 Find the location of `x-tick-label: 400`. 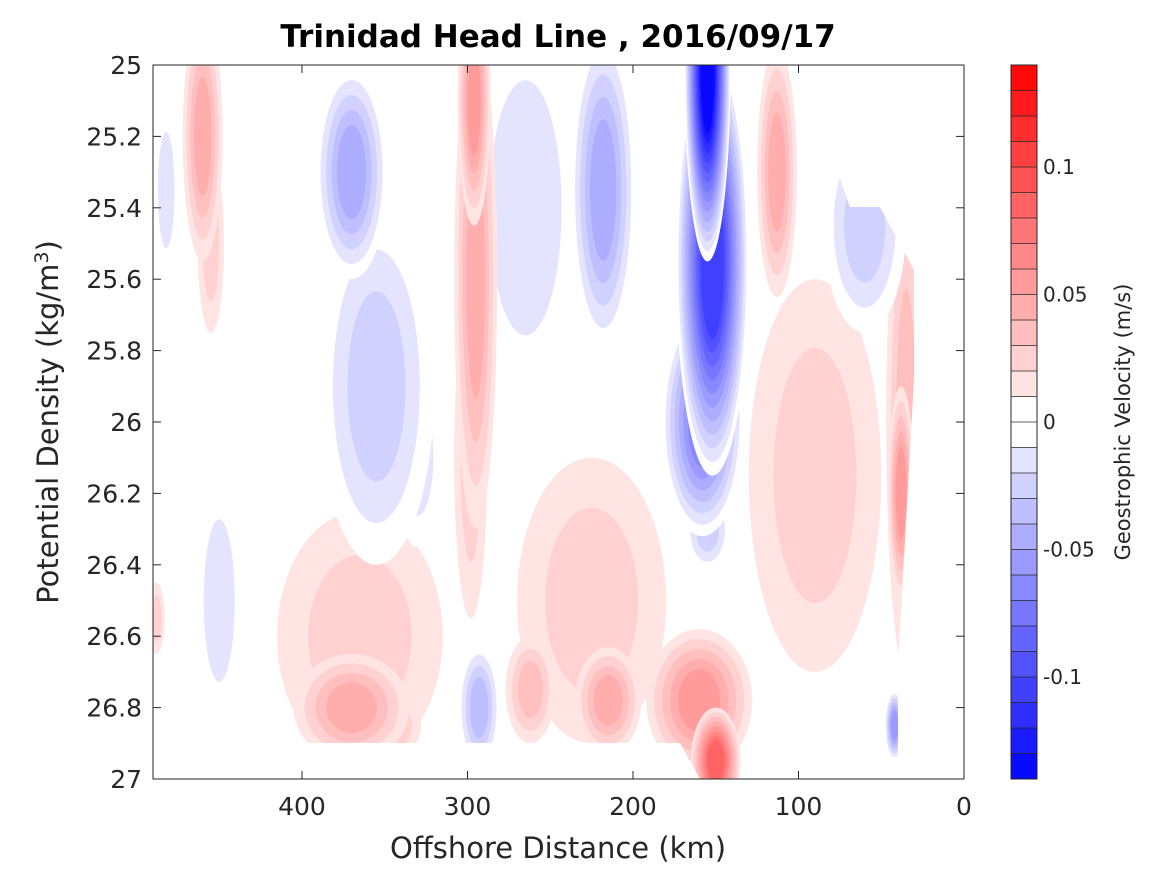

x-tick-label: 400 is located at coordinates (302, 806).